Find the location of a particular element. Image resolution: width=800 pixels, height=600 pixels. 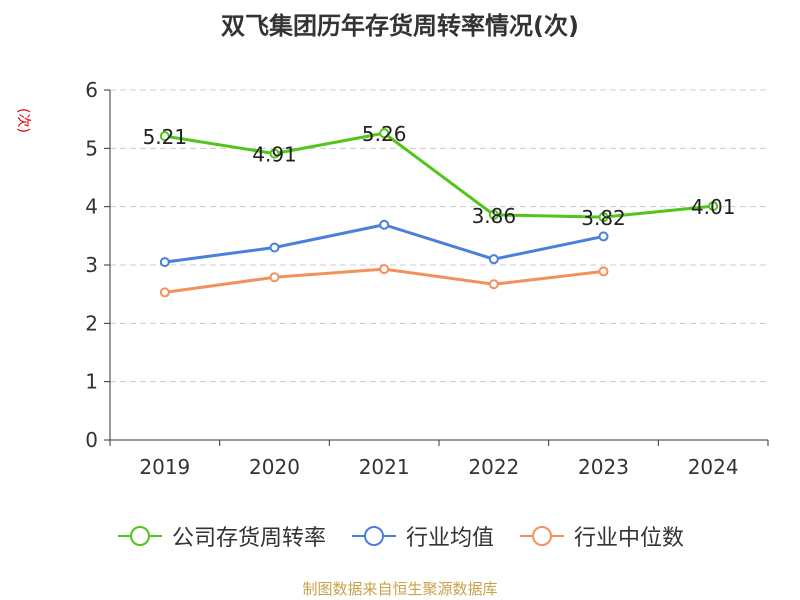

data-label: 3.82 is located at coordinates (603, 218).